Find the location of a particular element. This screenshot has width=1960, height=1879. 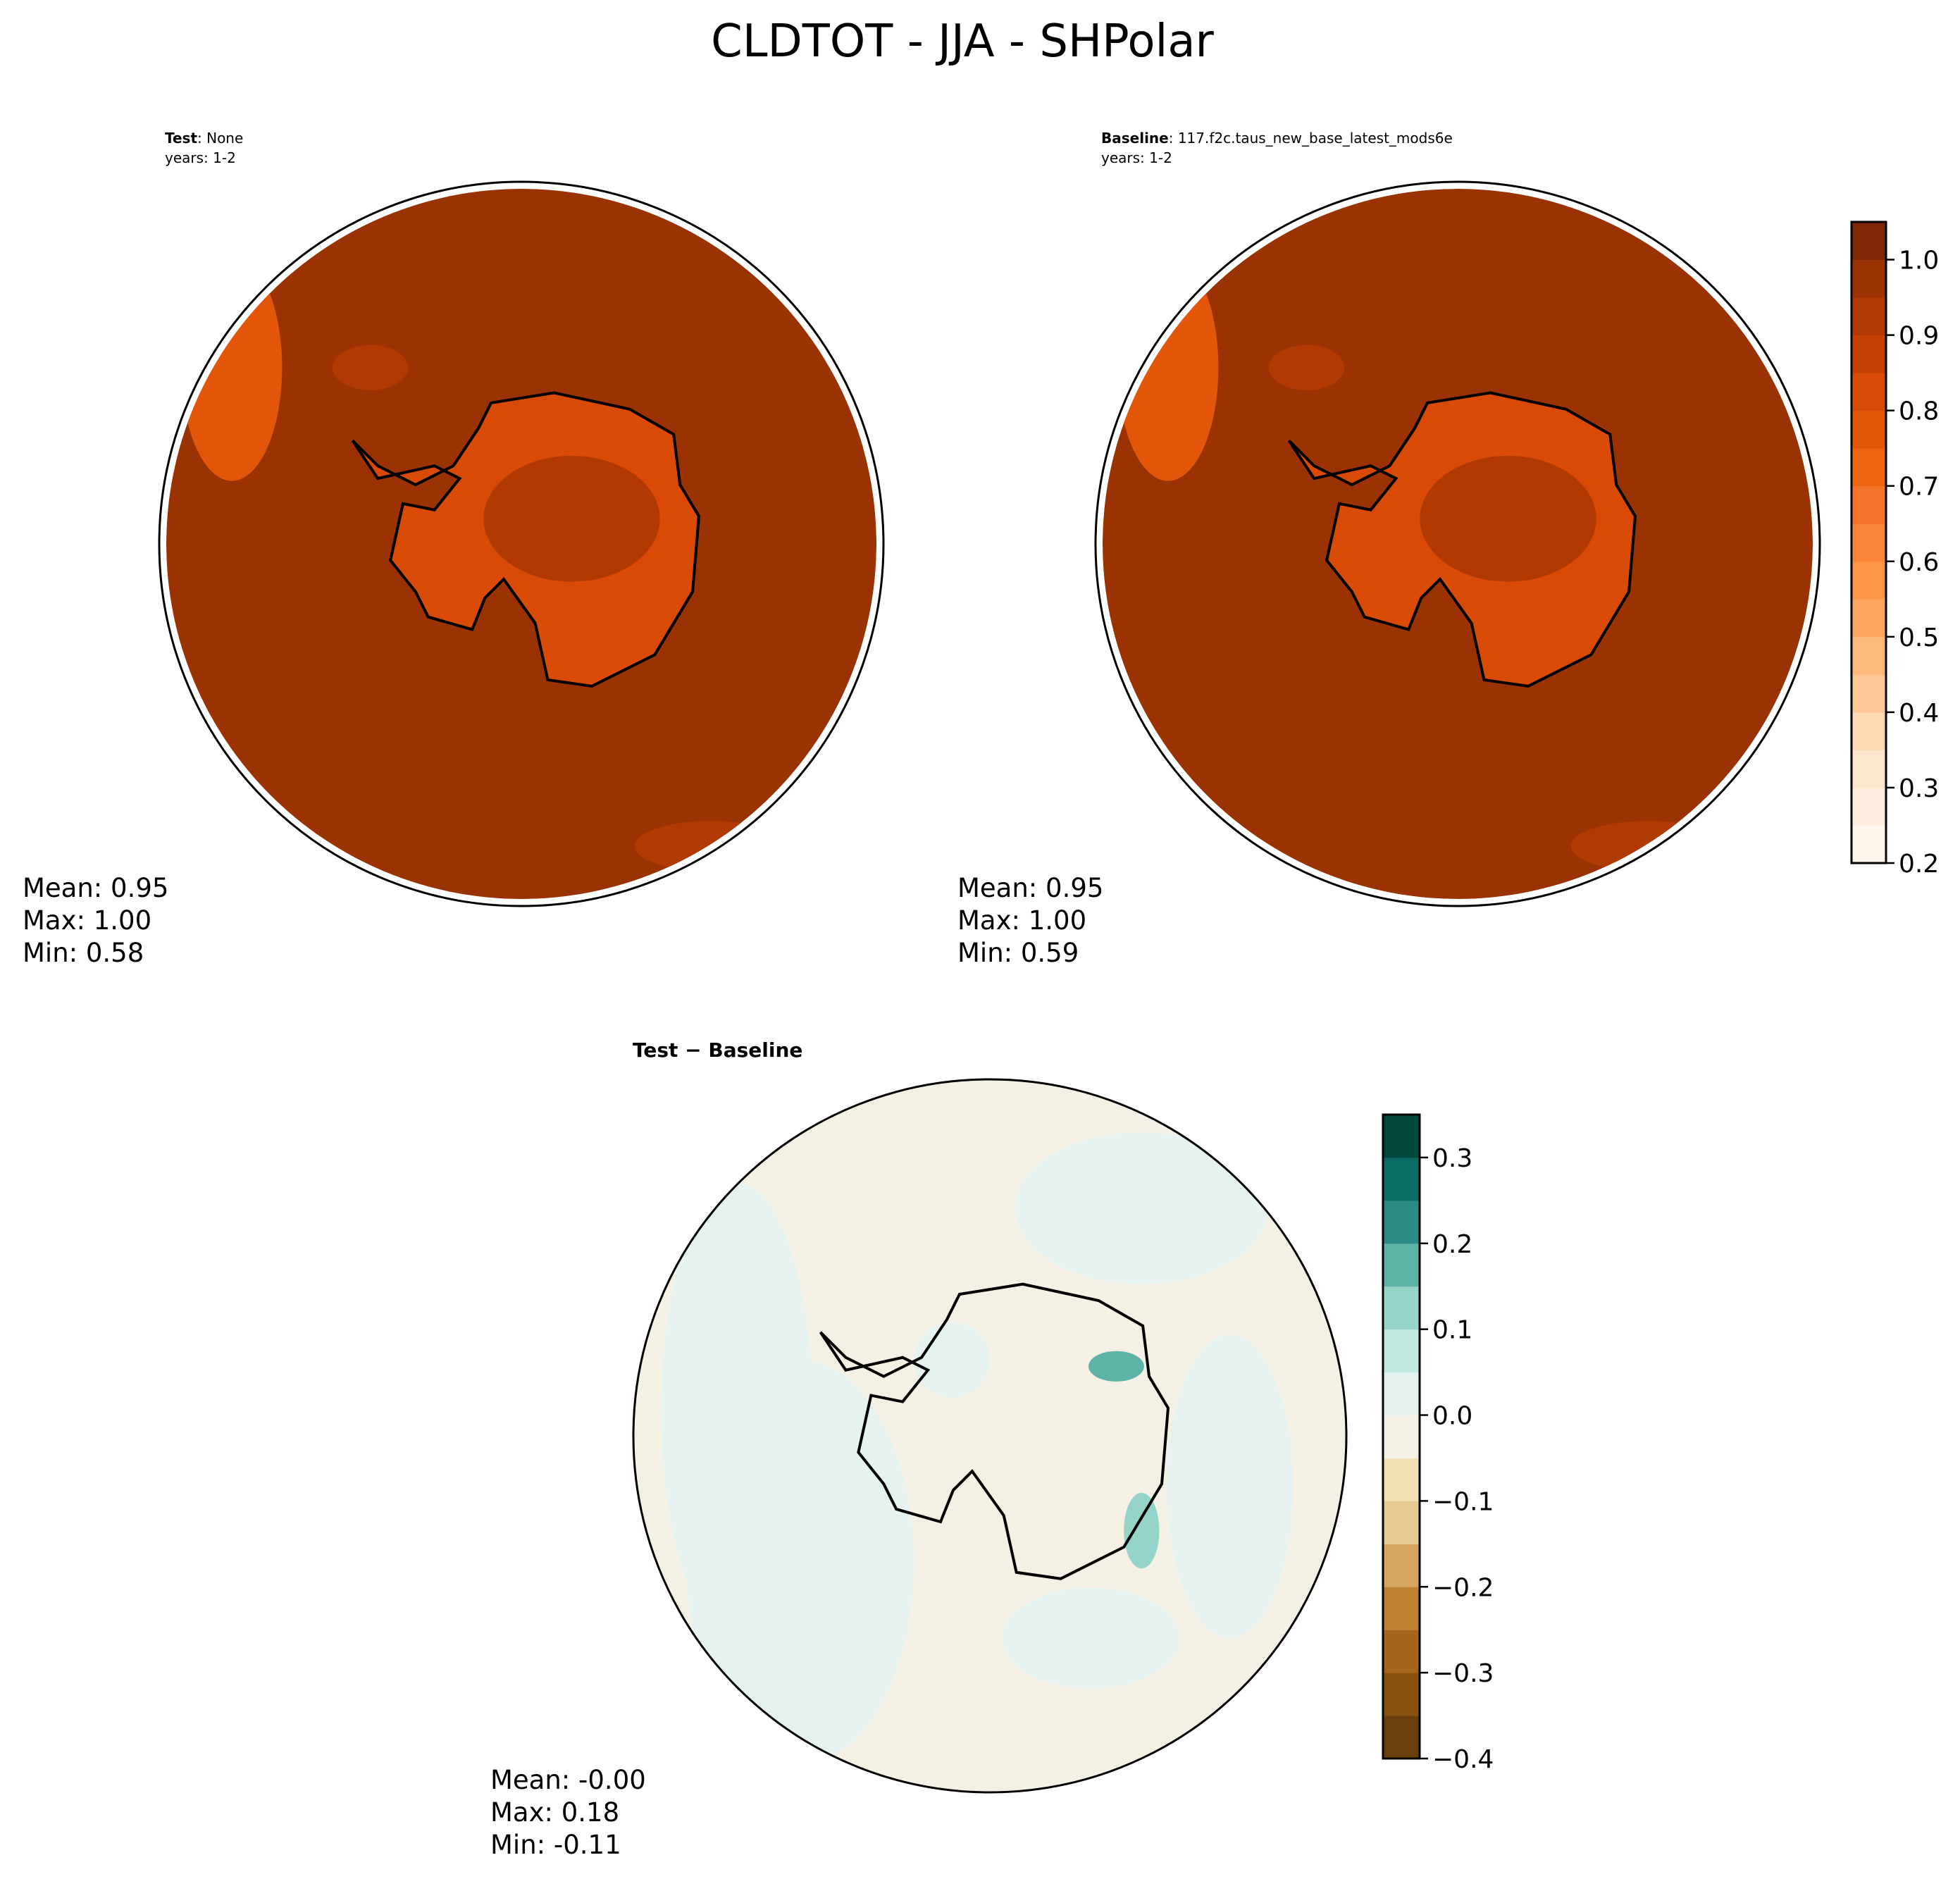

colorbar-tick-label: 0.4 is located at coordinates (1919, 713).